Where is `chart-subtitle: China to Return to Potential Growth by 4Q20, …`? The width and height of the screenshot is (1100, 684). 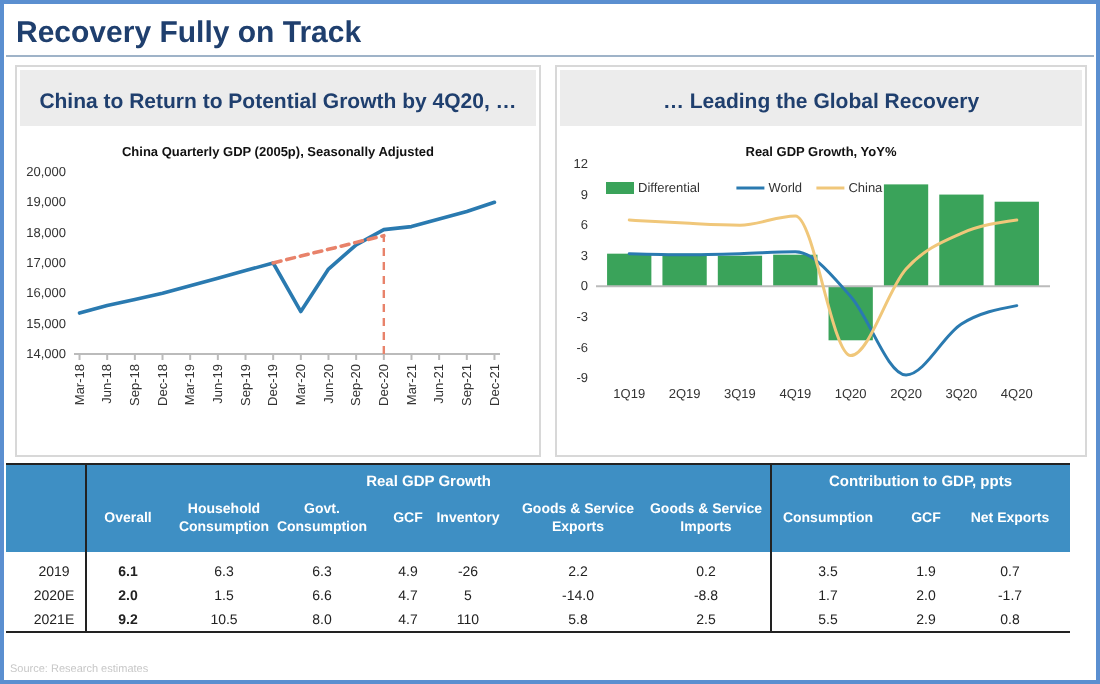
chart-subtitle: China to Return to Potential Growth by 4Q20, … is located at coordinates (278, 102).